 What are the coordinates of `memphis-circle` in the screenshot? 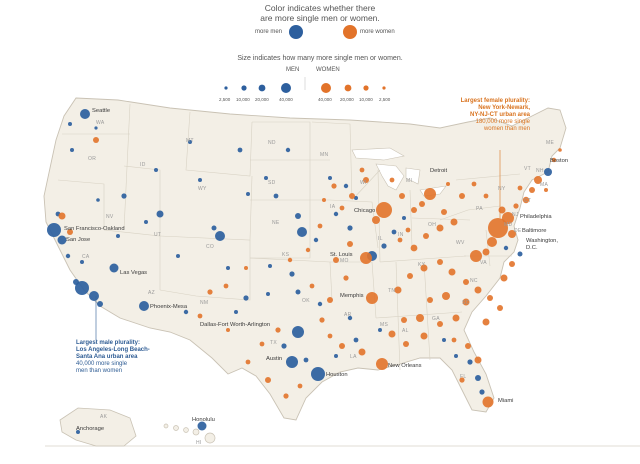 It's located at (372, 298).